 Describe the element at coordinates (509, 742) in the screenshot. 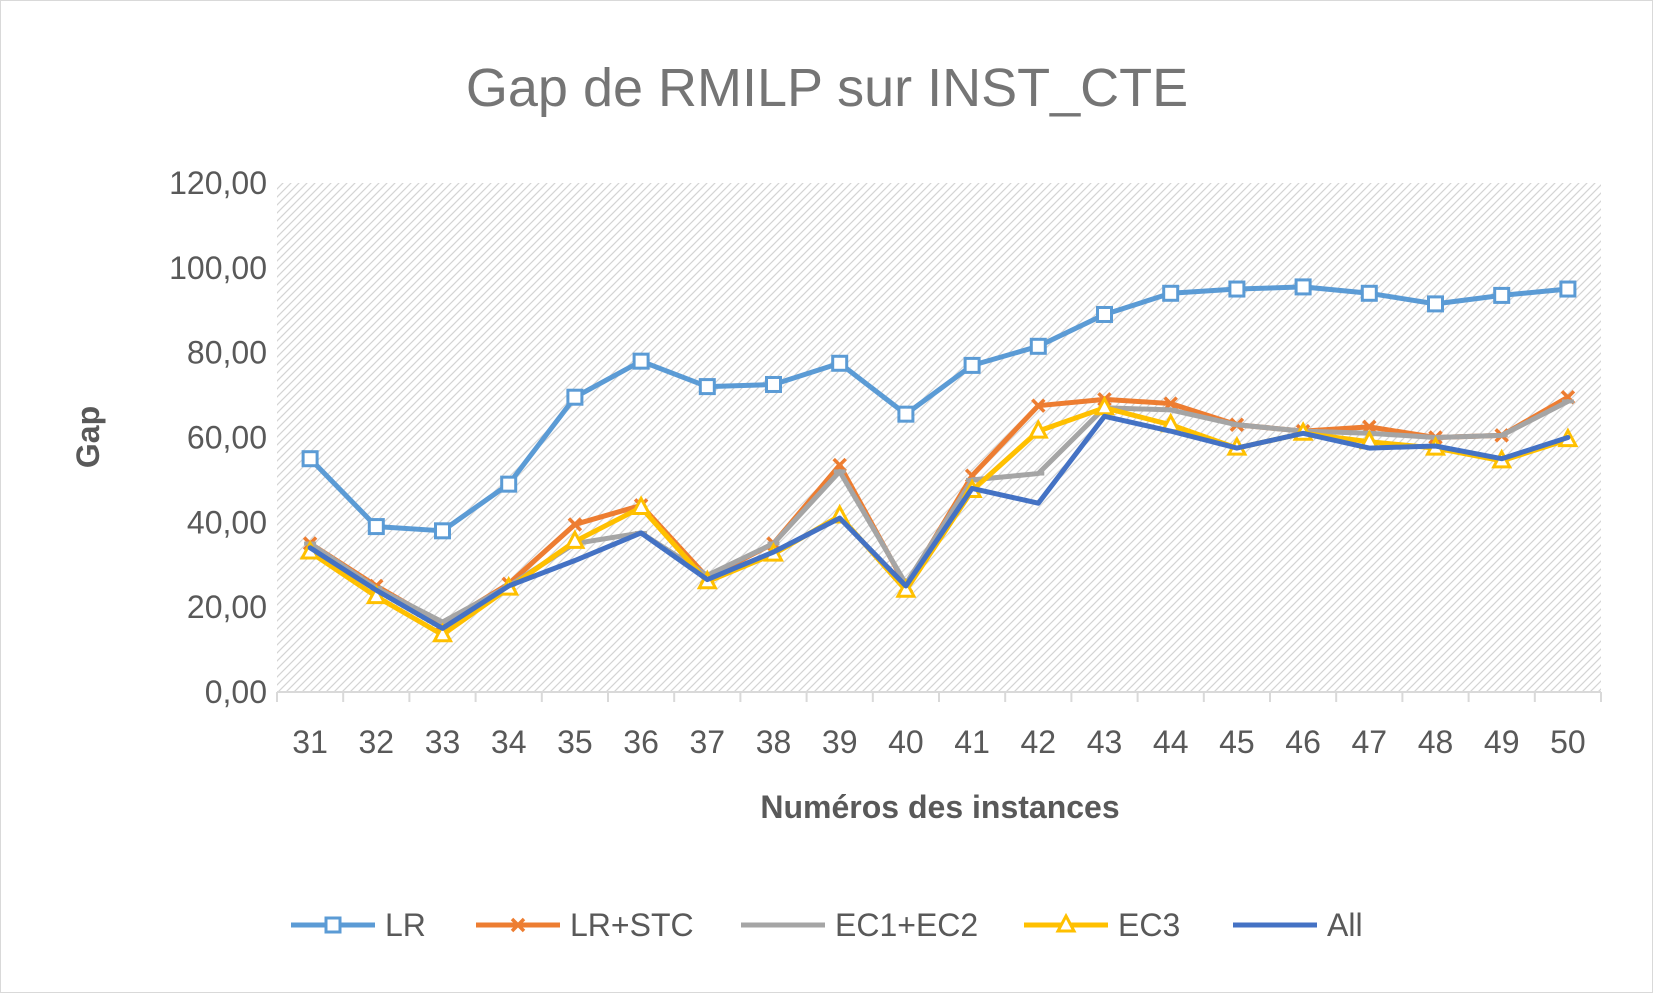

I see `x-tick-label: 34` at that location.